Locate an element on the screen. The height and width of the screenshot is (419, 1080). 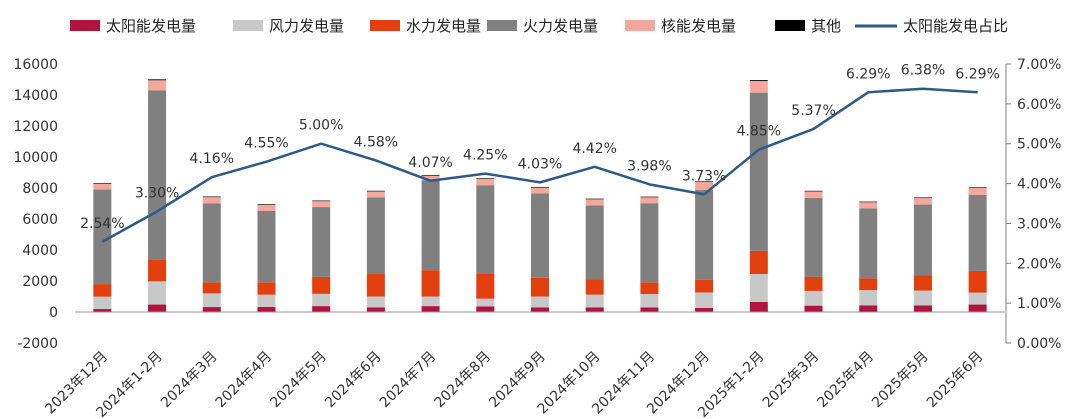
right-tick-label: 6.00% is located at coordinates (1039, 105).